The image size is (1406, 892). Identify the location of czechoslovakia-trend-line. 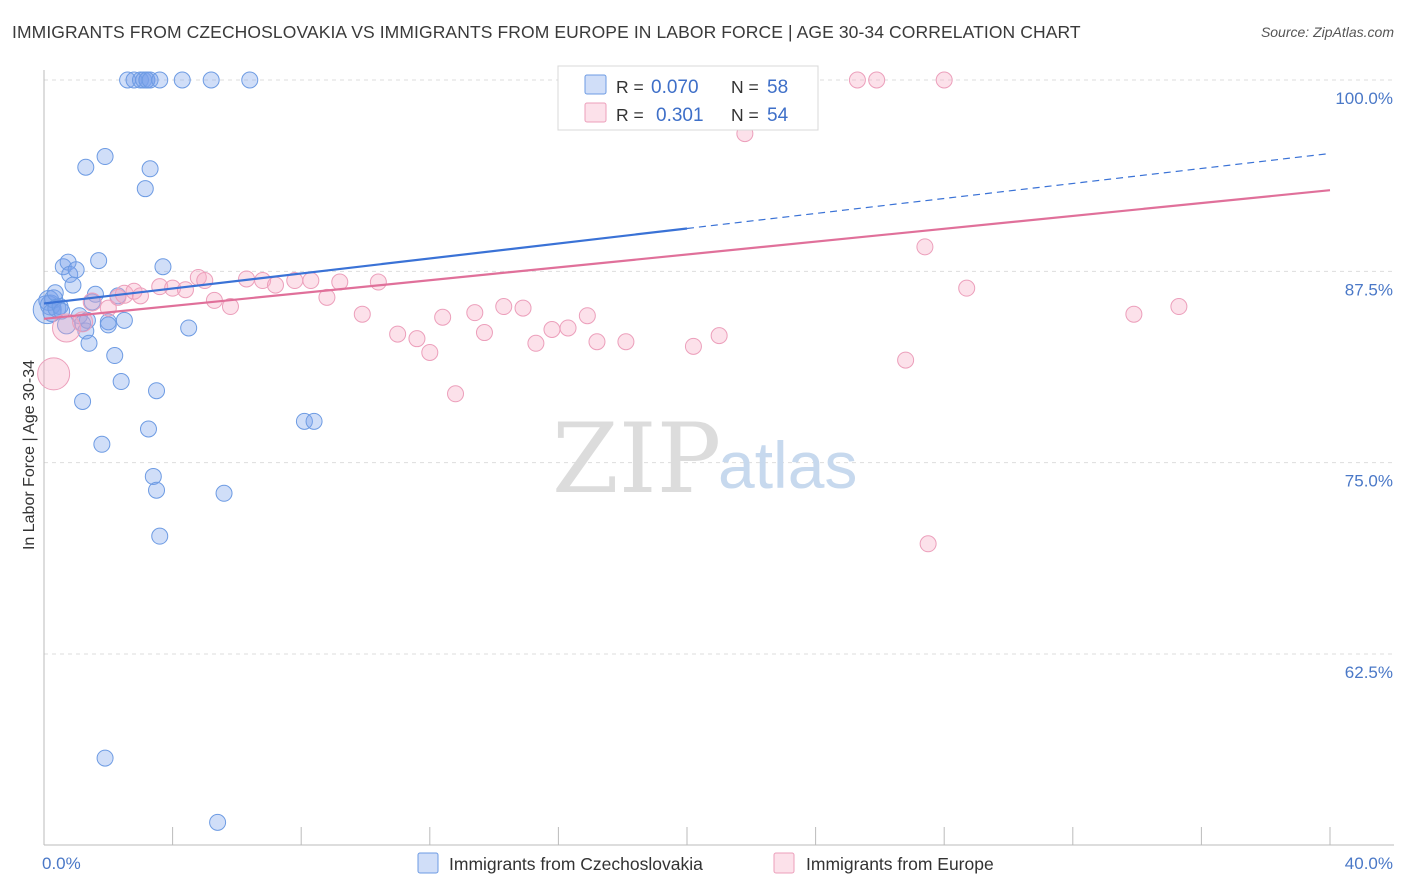
(365, 266).